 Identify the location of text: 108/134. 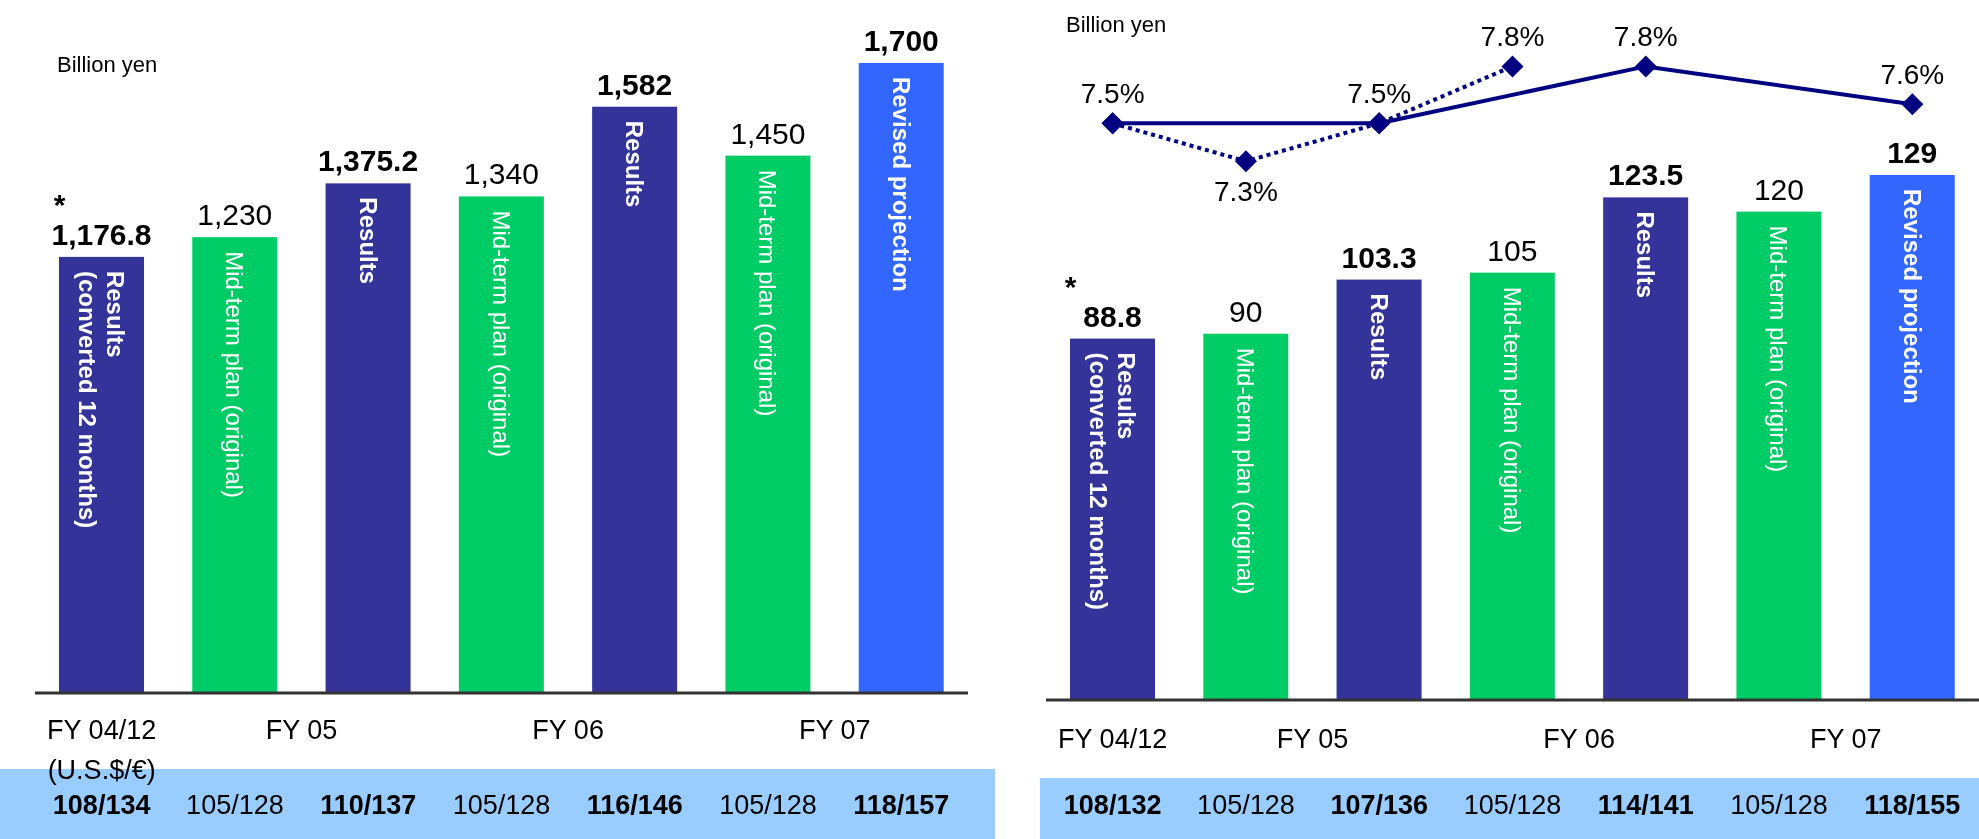
(101, 805).